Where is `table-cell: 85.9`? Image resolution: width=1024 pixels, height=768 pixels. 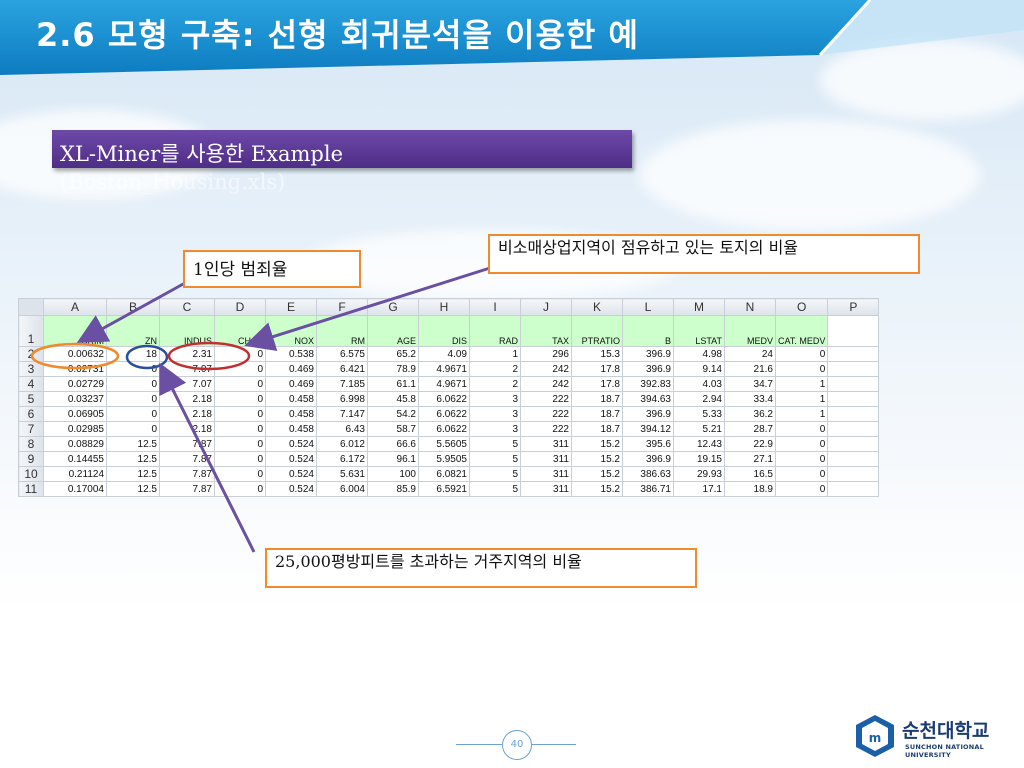 table-cell: 85.9 is located at coordinates (393, 489).